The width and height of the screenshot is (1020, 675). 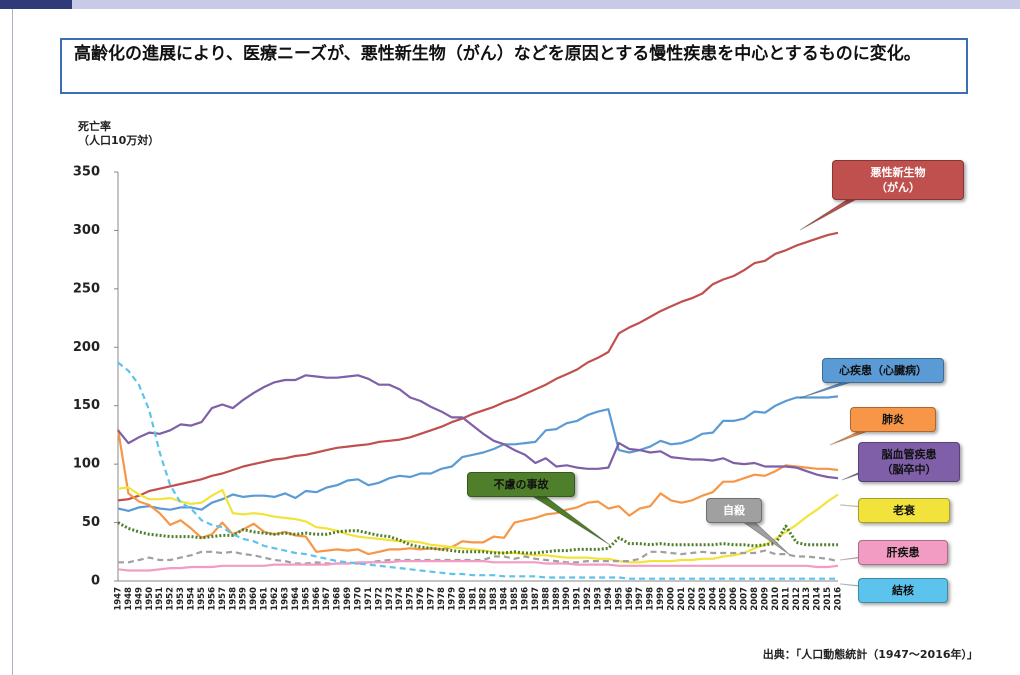 I want to click on x-tick-label: 2005, so click(x=724, y=599).